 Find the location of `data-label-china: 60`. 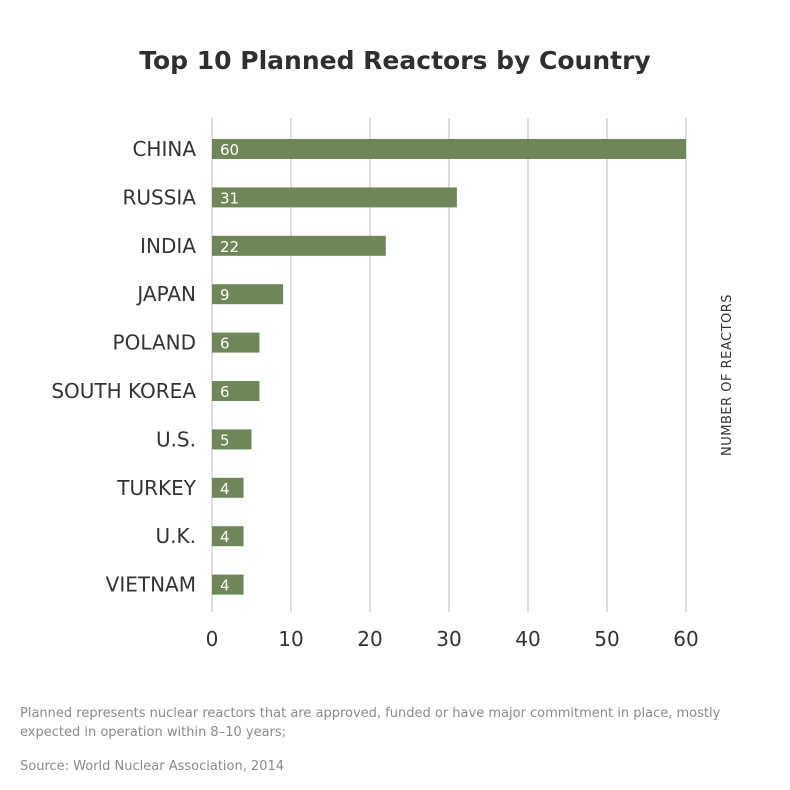

data-label-china: 60 is located at coordinates (229, 150).